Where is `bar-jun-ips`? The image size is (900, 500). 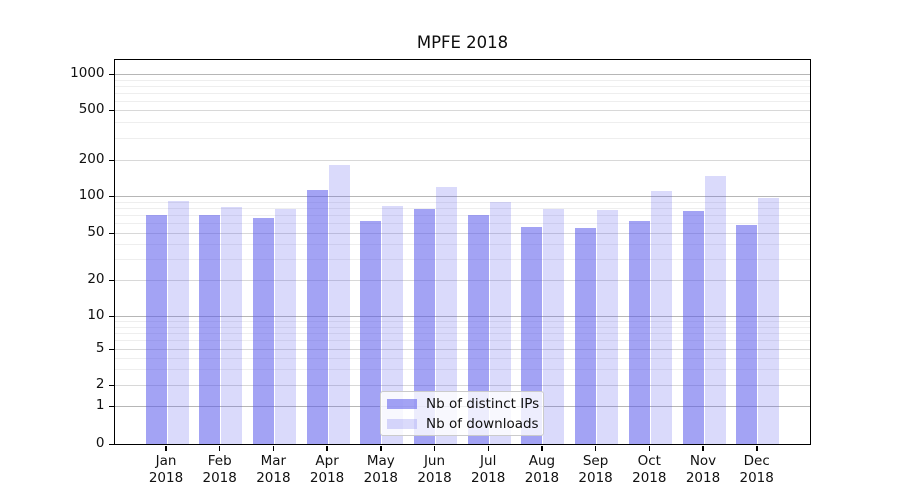
bar-jun-ips is located at coordinates (424, 326).